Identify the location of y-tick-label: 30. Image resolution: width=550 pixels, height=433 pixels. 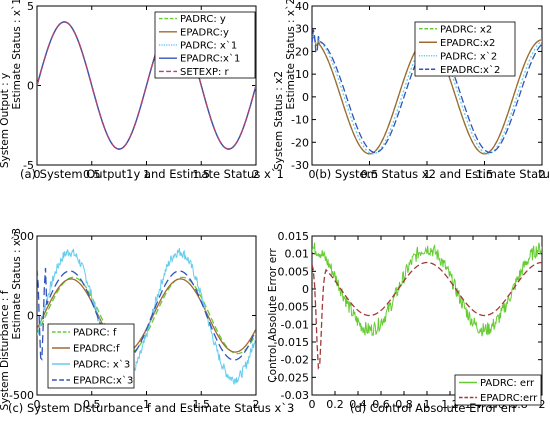
(302, 29).